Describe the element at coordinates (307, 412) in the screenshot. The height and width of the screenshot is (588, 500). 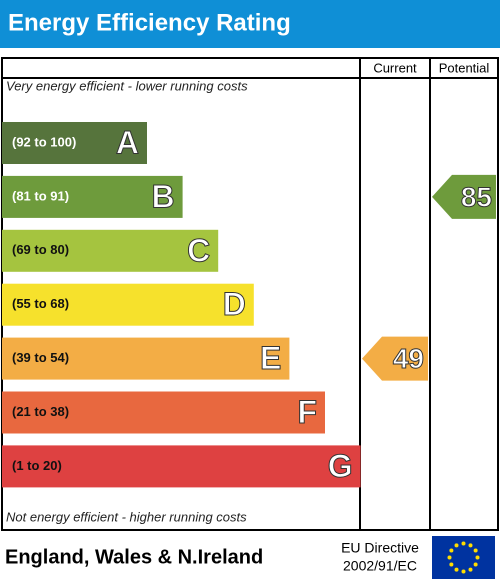
I see `band-letter: F` at that location.